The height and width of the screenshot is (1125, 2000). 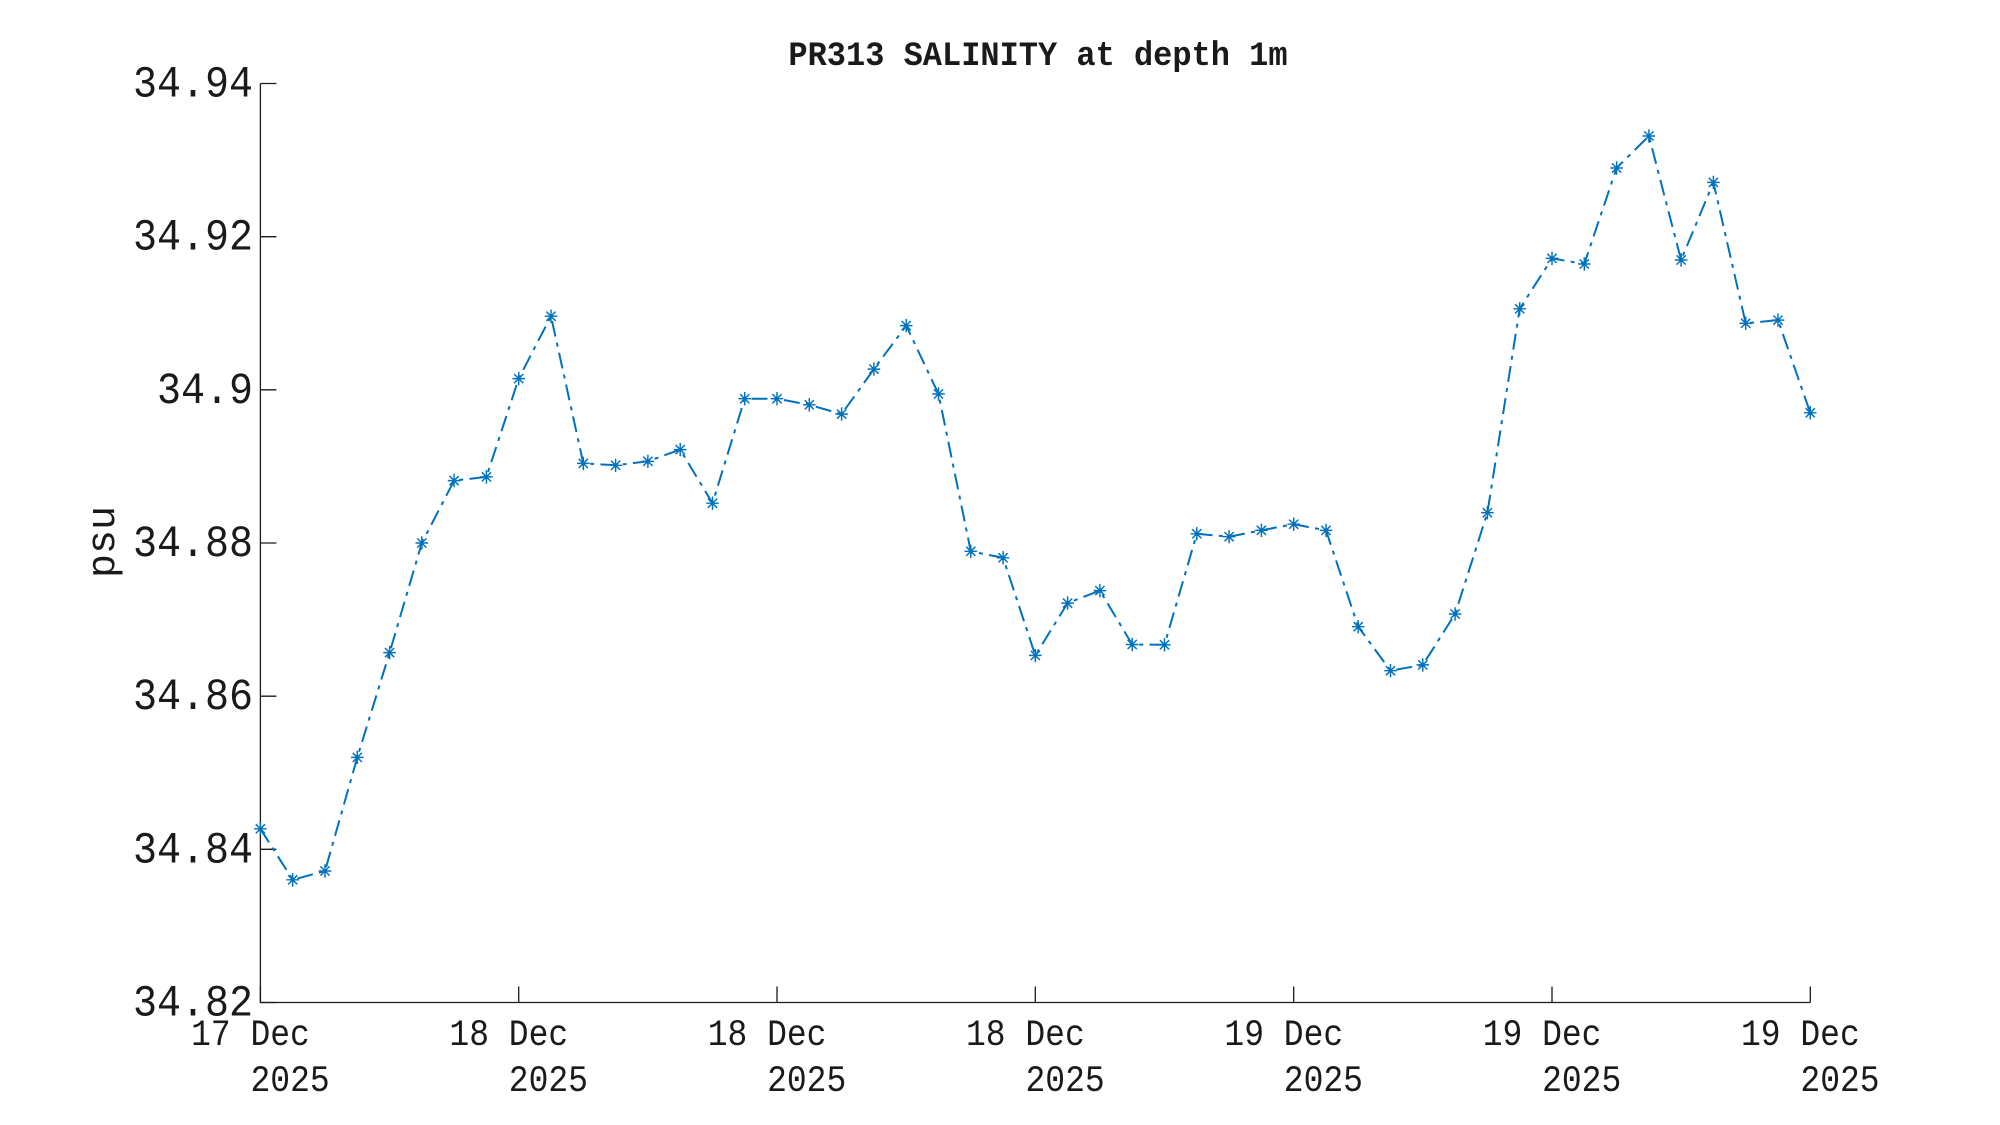 I want to click on svg-text: PR313 SALINITY at depth 1m, so click(x=1037, y=55).